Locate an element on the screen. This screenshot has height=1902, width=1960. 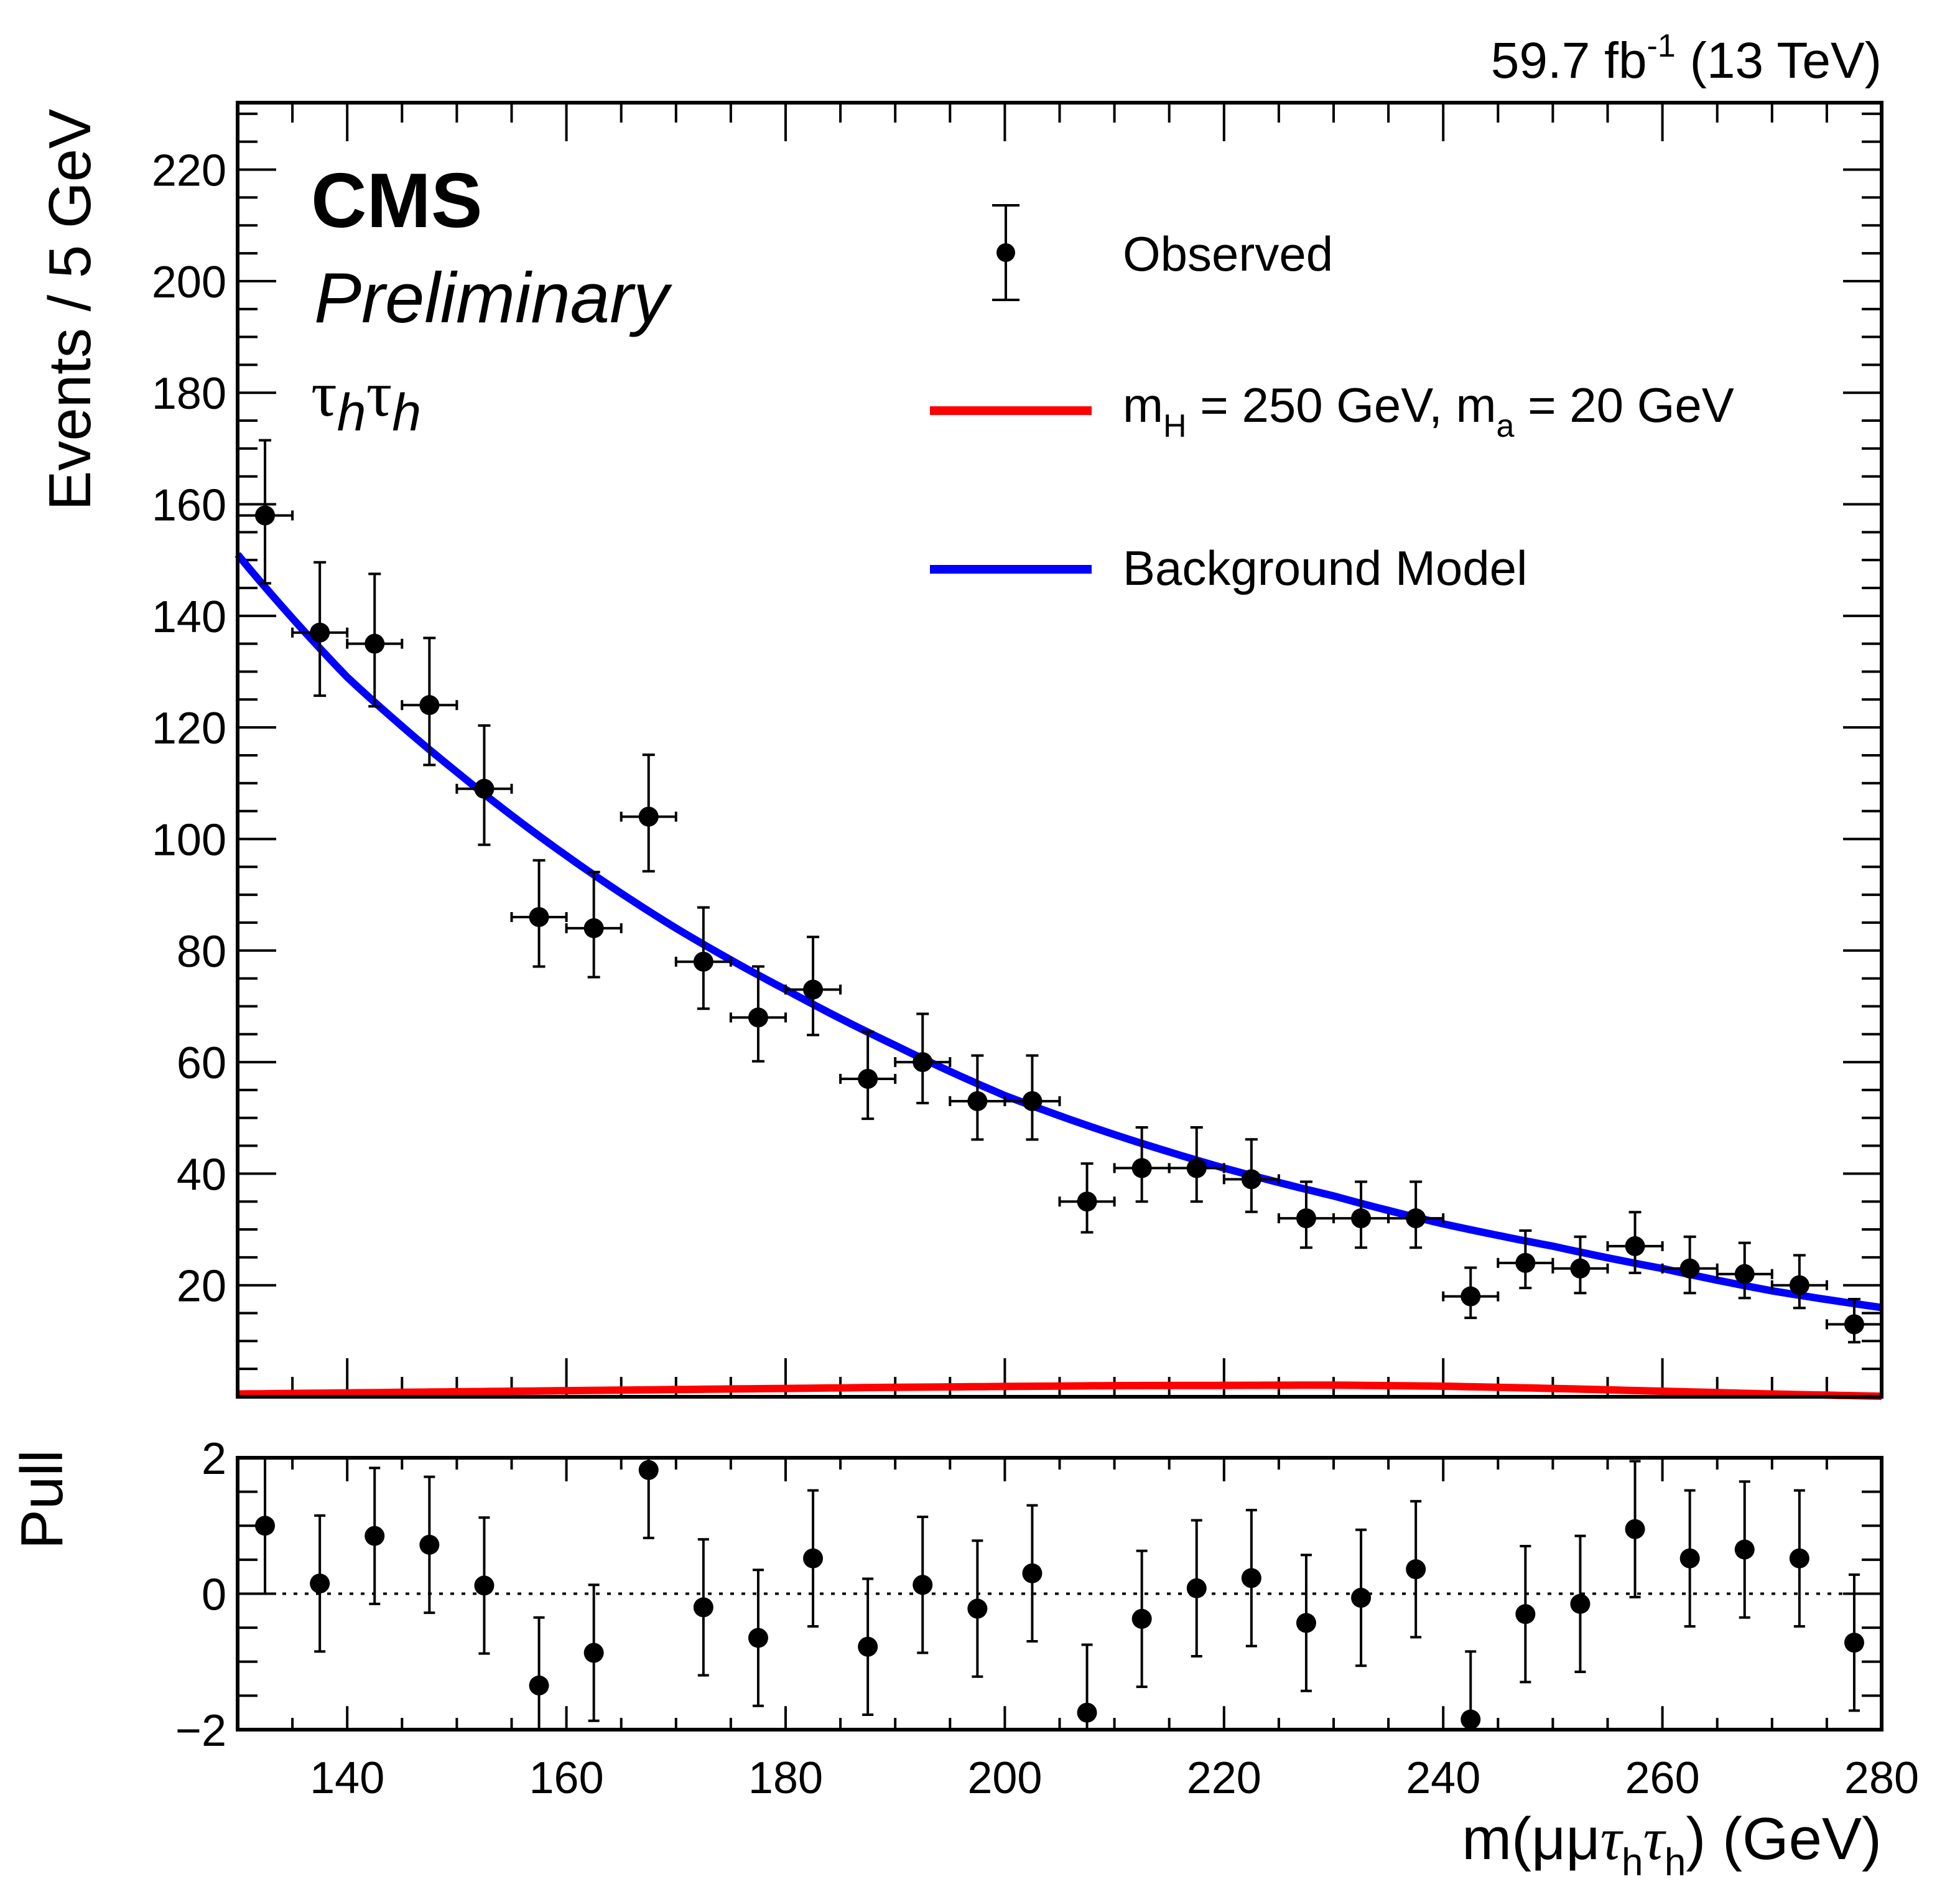
y-tick-label: 220 is located at coordinates (189, 171).